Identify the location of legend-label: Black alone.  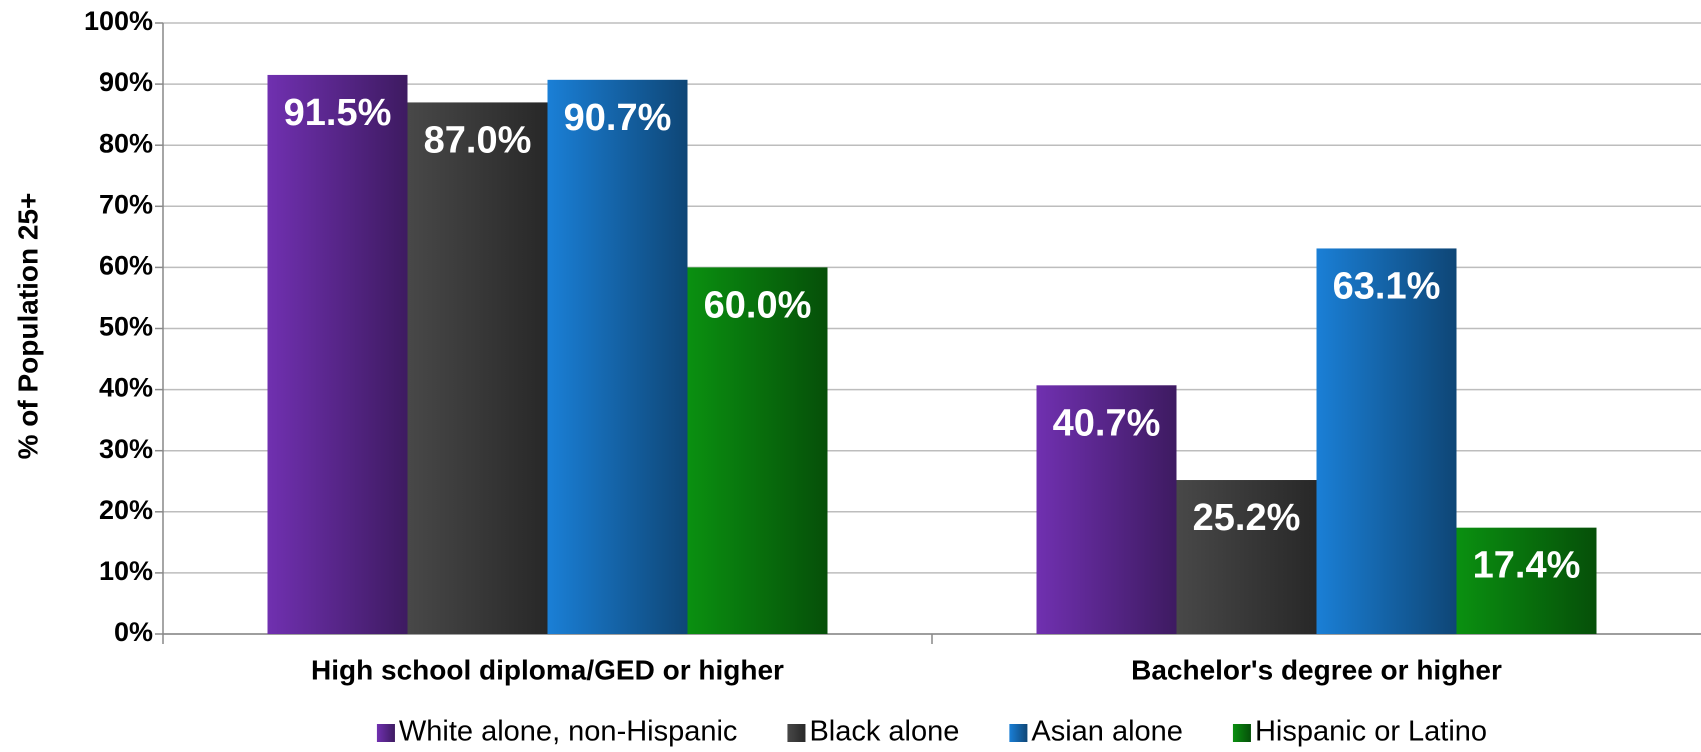
(884, 732).